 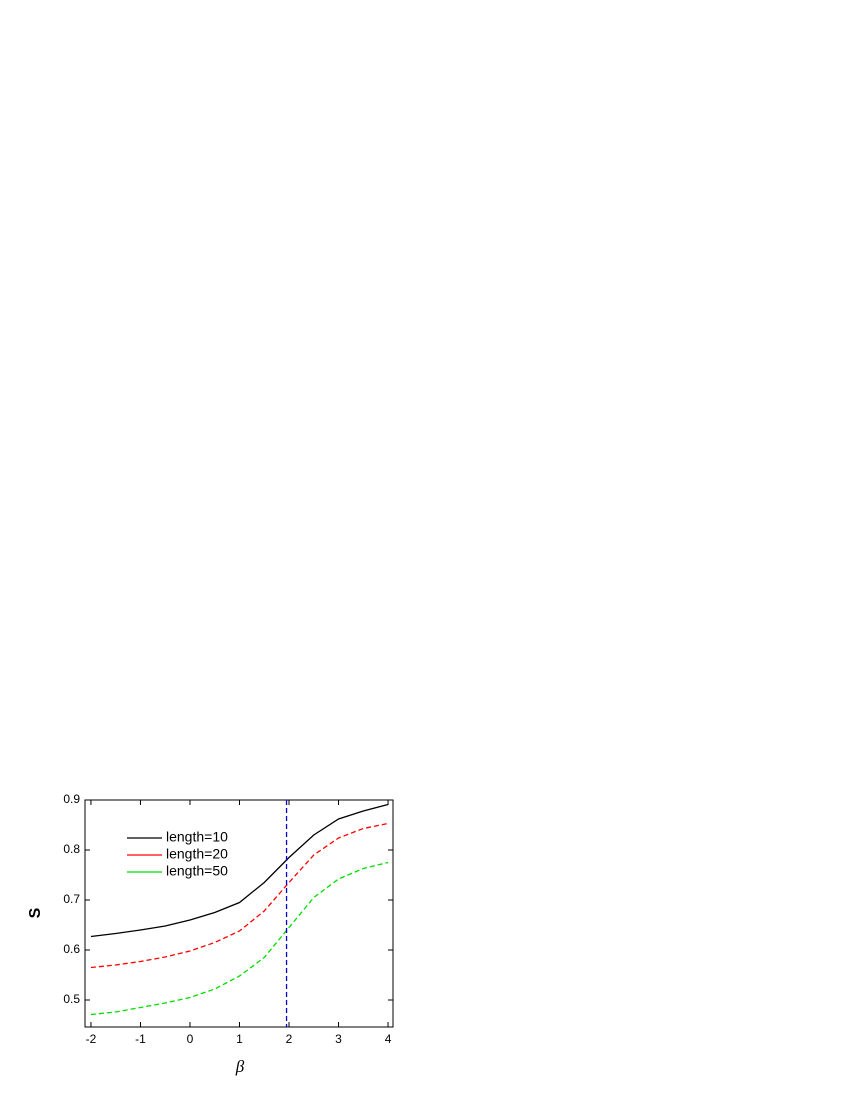 What do you see at coordinates (388, 1039) in the screenshot?
I see `x-tick-label: 4` at bounding box center [388, 1039].